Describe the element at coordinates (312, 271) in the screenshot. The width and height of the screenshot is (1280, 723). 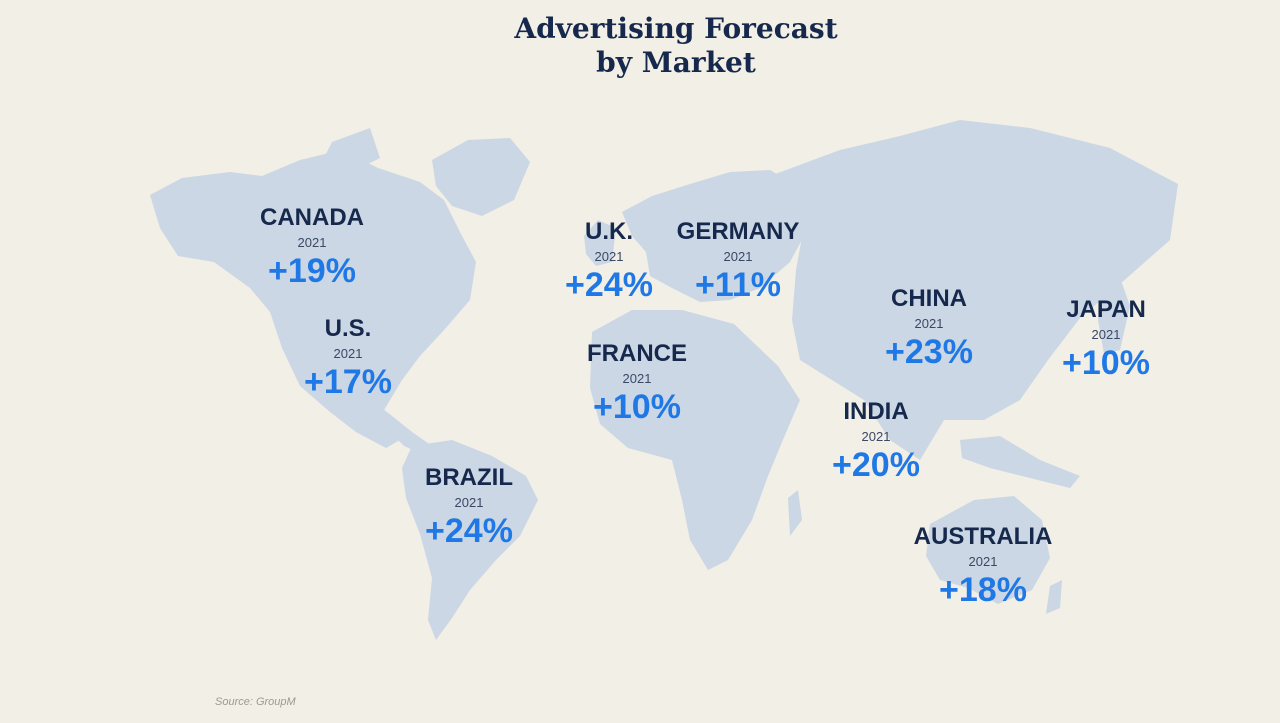
I see `market-change: +19%` at that location.